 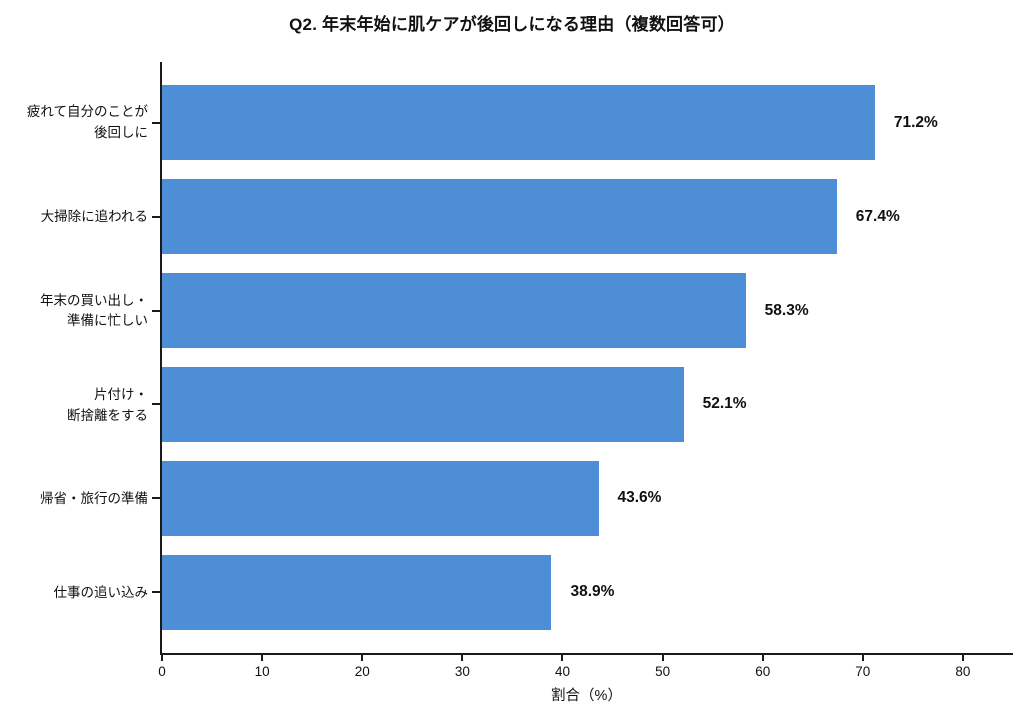 What do you see at coordinates (663, 671) in the screenshot?
I see `x-axis-tick-label: 50` at bounding box center [663, 671].